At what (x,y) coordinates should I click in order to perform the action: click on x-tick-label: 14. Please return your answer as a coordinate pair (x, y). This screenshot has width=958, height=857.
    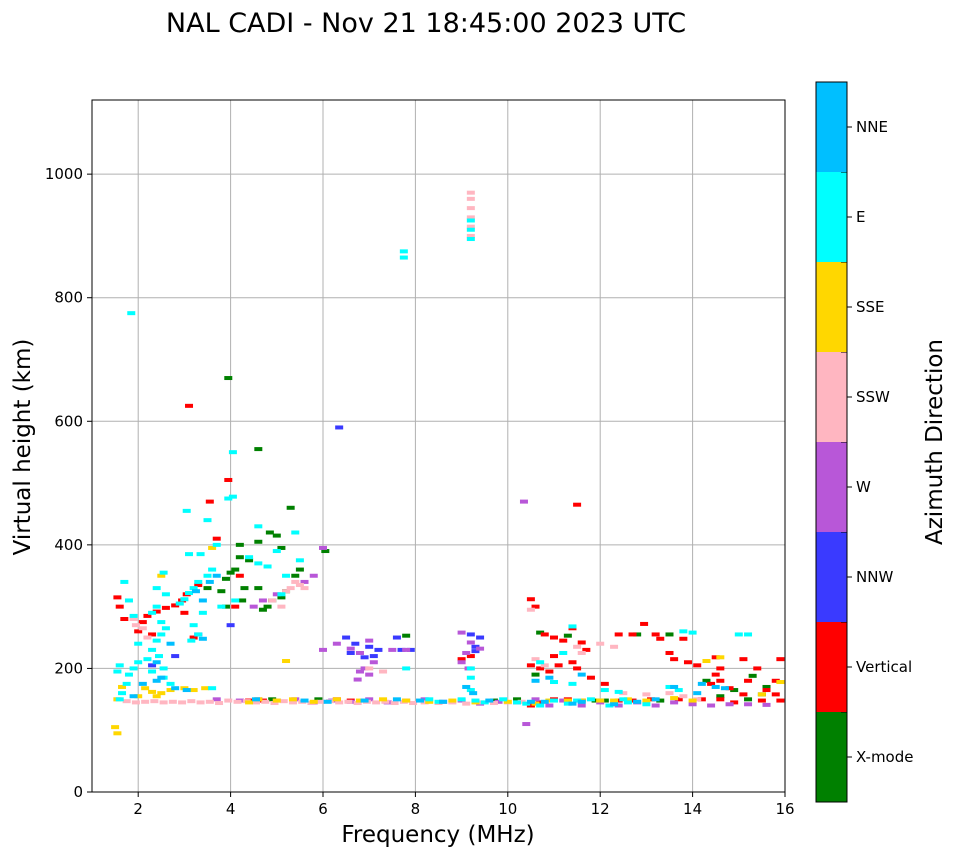
    Looking at the image, I should click on (692, 809).